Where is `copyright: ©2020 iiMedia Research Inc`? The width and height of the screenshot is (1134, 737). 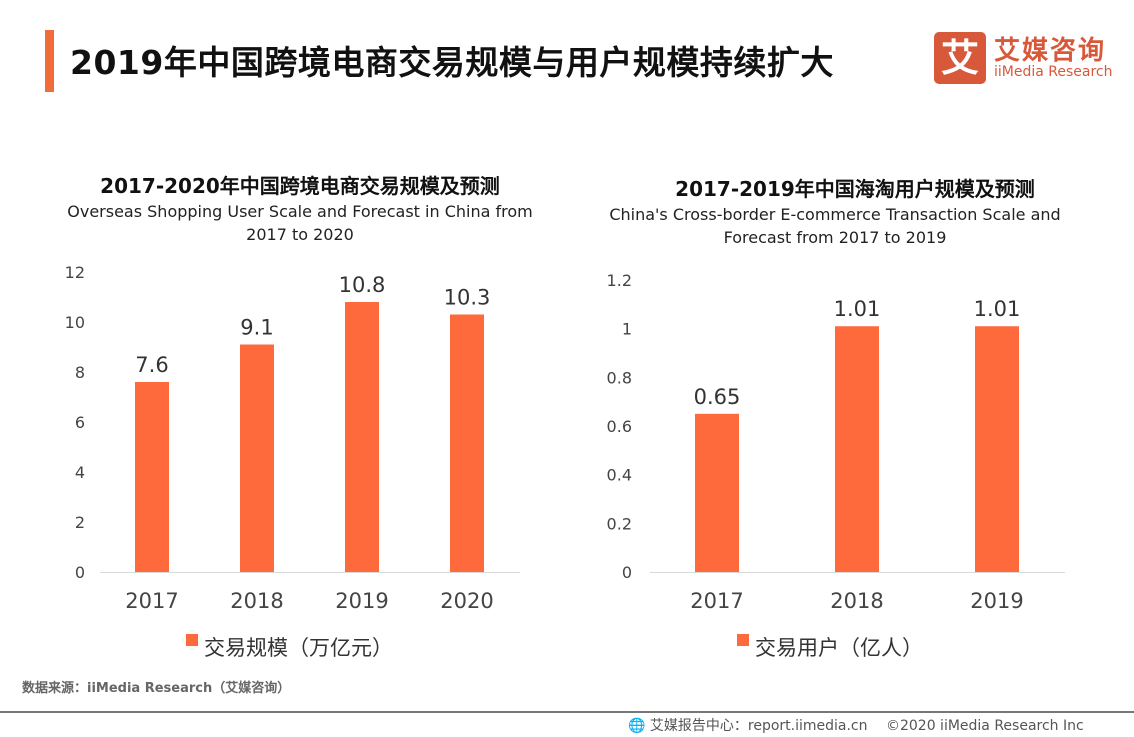
copyright: ©2020 iiMedia Research Inc is located at coordinates (984, 726).